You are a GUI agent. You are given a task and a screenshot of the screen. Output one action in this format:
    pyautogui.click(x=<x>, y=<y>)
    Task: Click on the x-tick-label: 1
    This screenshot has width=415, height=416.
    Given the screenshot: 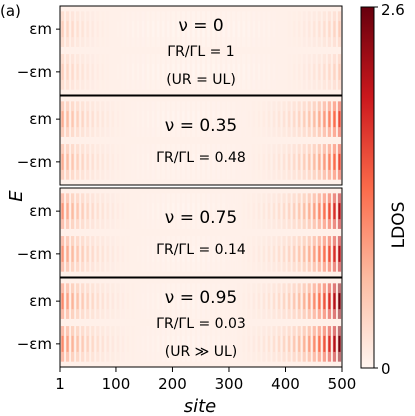 What is the action you would take?
    pyautogui.click(x=60, y=384)
    